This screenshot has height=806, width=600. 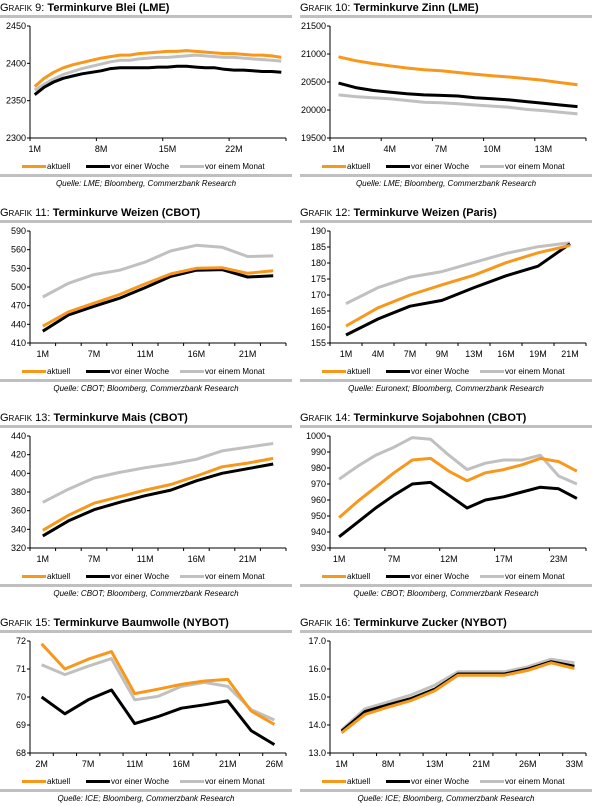 I want to click on y-tick-label: 940, so click(x=318, y=532).